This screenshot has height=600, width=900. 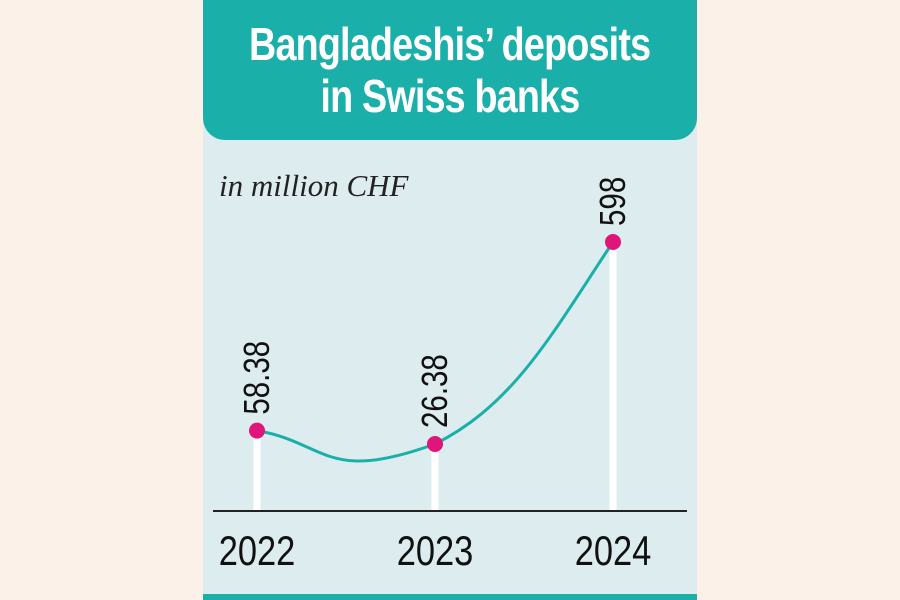 I want to click on bottom-accent-strip, so click(x=450, y=597).